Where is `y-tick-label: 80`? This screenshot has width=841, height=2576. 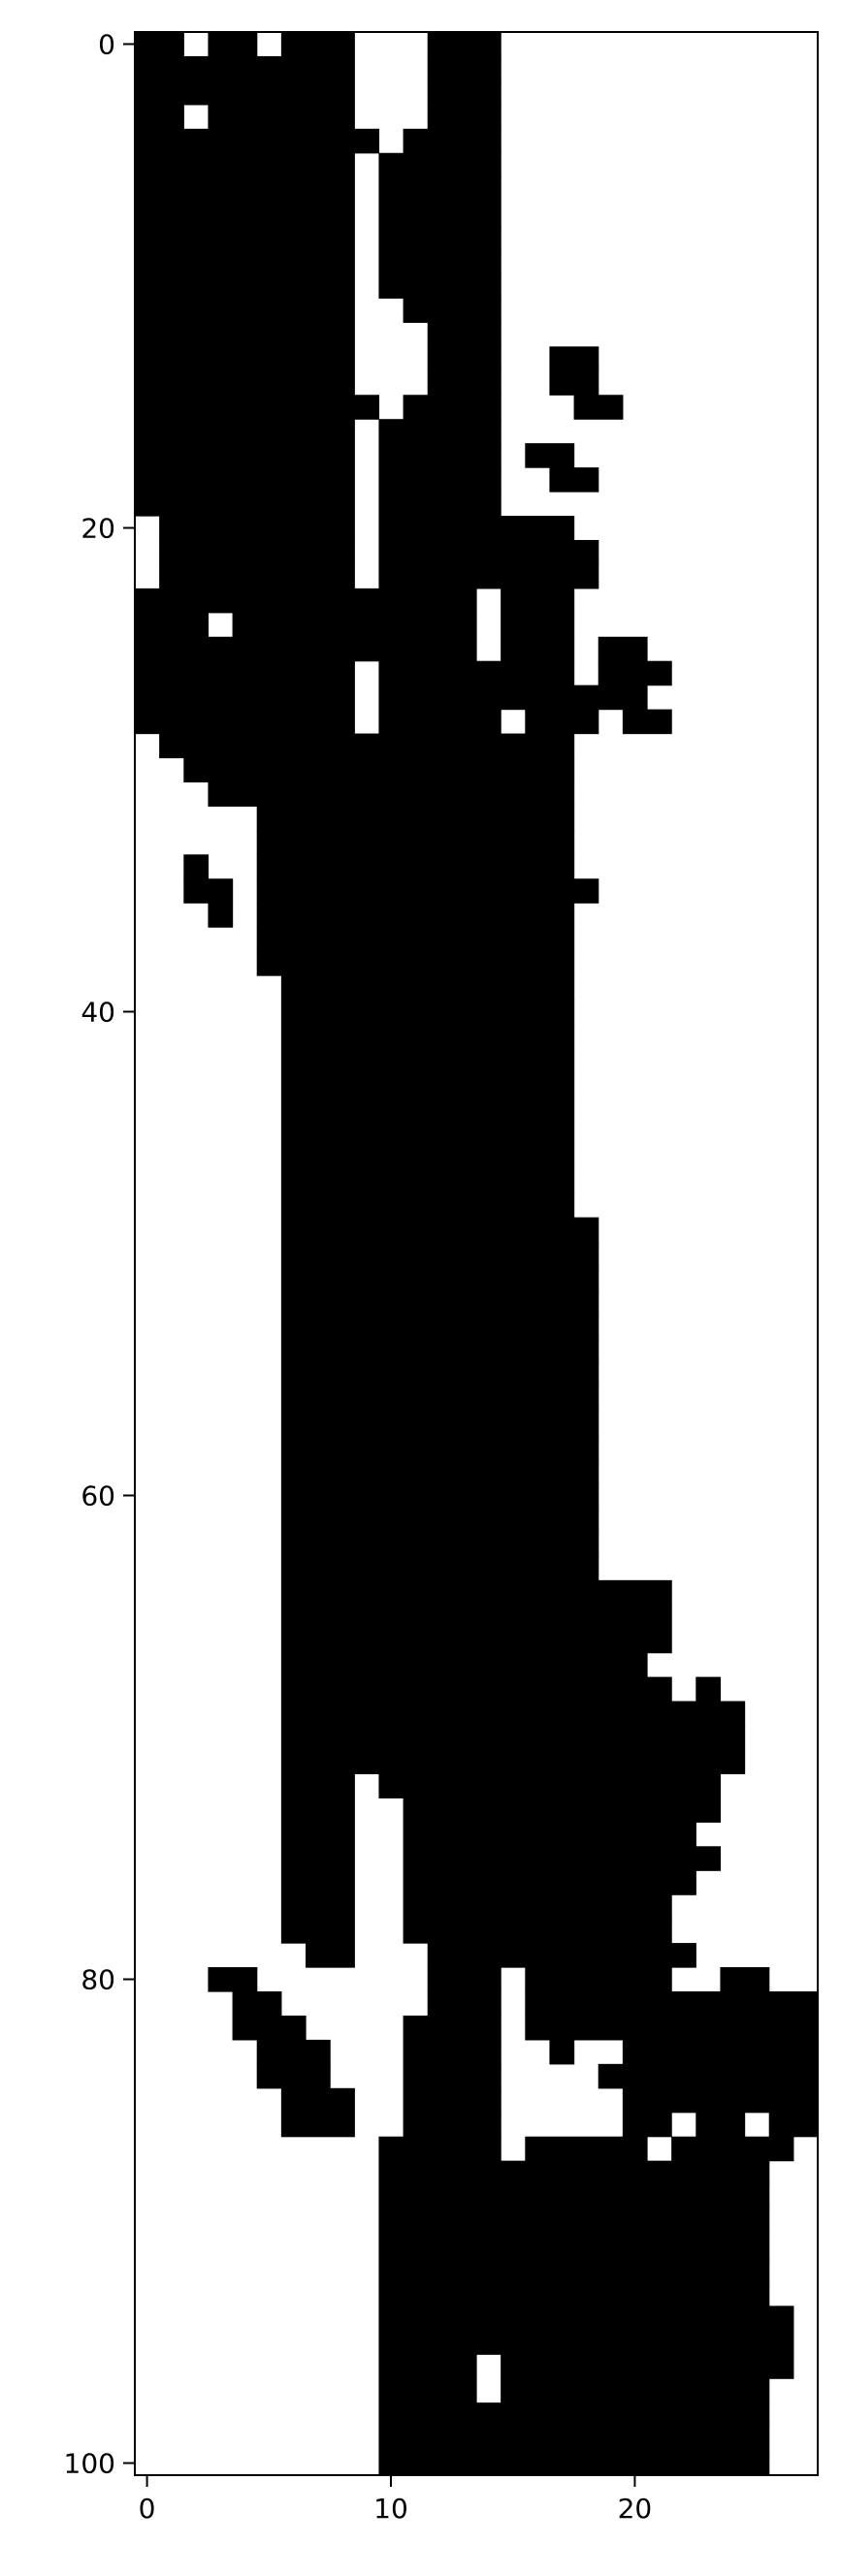 y-tick-label: 80 is located at coordinates (98, 1980).